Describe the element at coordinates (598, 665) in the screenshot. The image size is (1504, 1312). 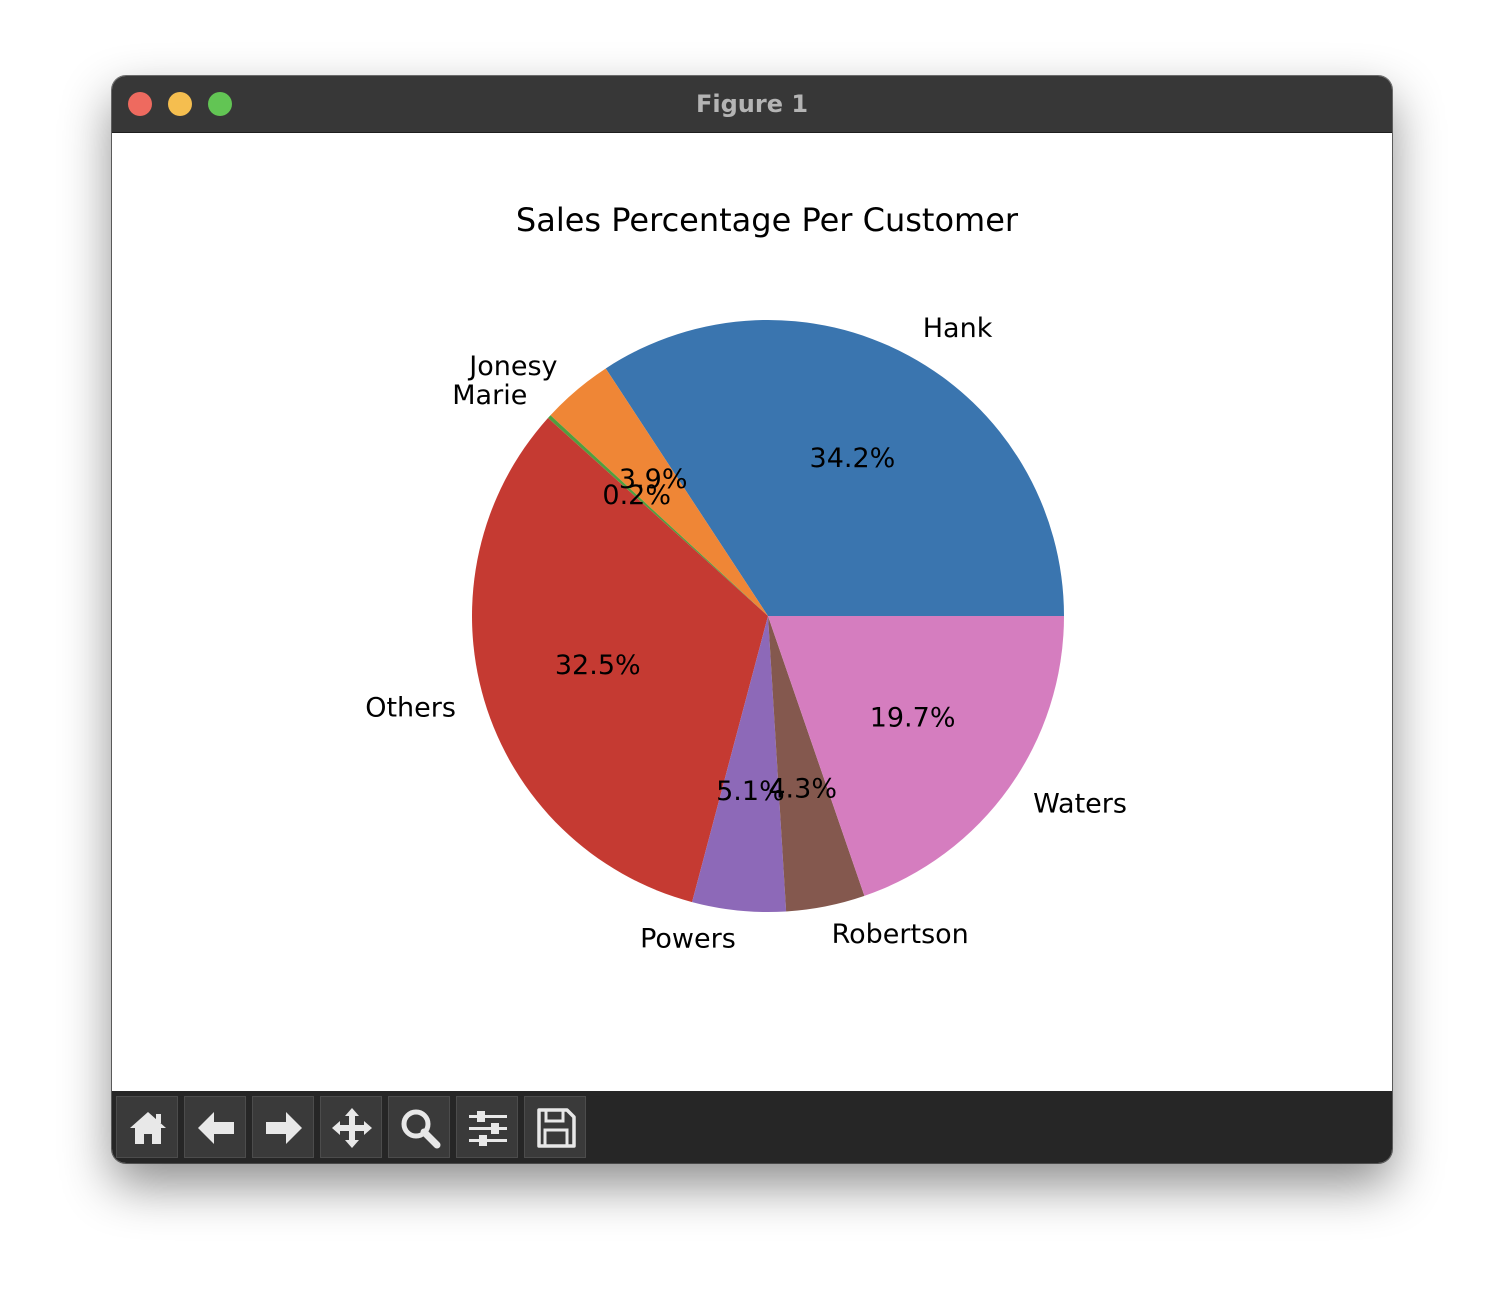
I see `pie-percentage-others: 32.5%` at that location.